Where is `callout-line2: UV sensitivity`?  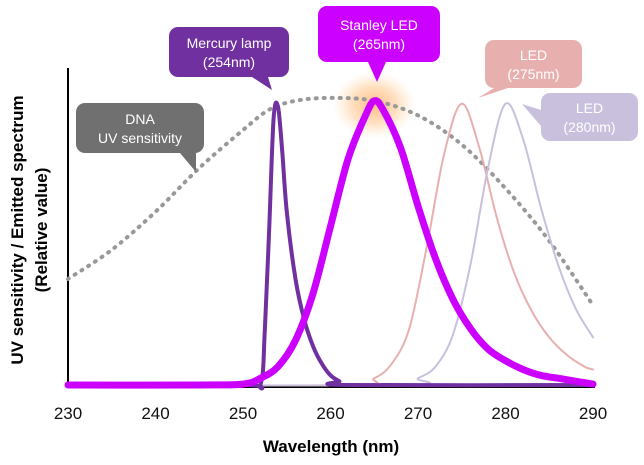
callout-line2: UV sensitivity is located at coordinates (140, 138).